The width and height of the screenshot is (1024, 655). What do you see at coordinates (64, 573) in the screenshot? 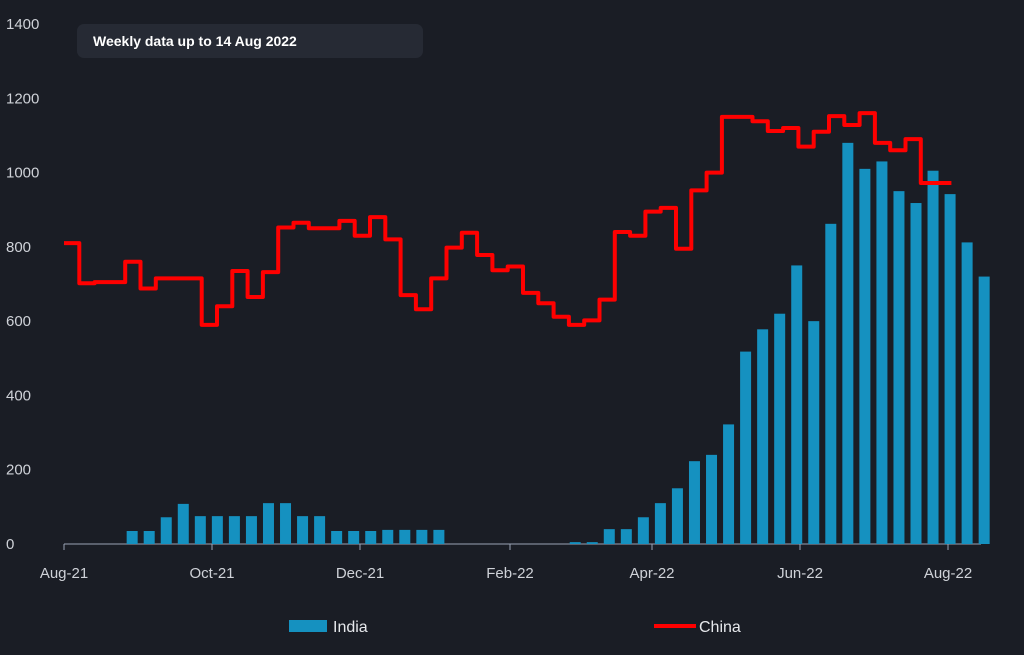
I see `x-tick-label: Aug-21` at bounding box center [64, 573].